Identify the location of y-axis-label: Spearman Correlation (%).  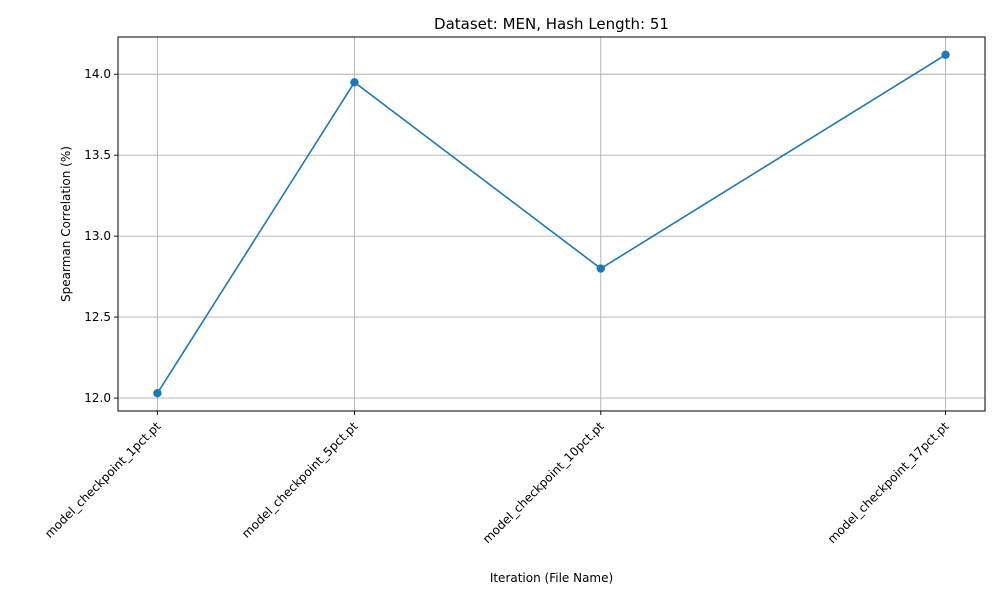
(66, 224).